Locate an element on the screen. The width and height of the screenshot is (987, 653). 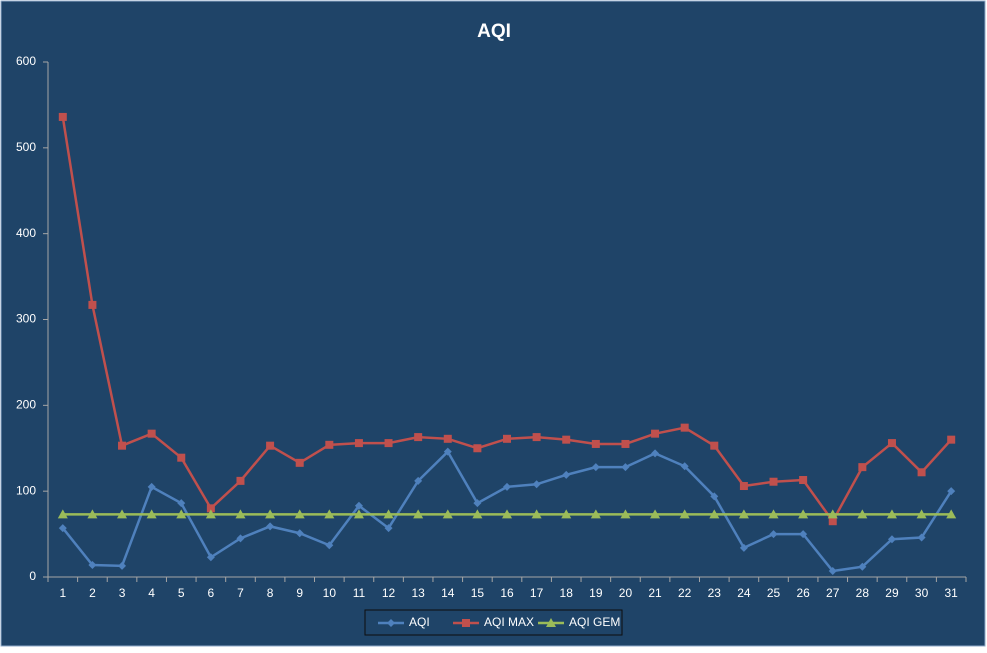
x-tick-label: 2 is located at coordinates (92, 593).